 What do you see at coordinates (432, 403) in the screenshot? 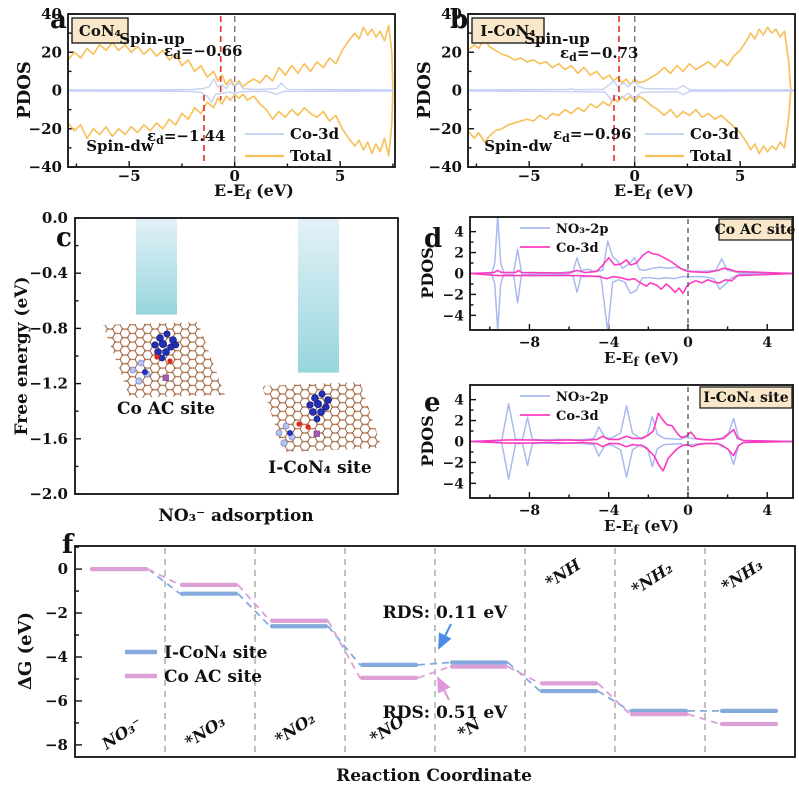
I see `panel-letter: e` at bounding box center [432, 403].